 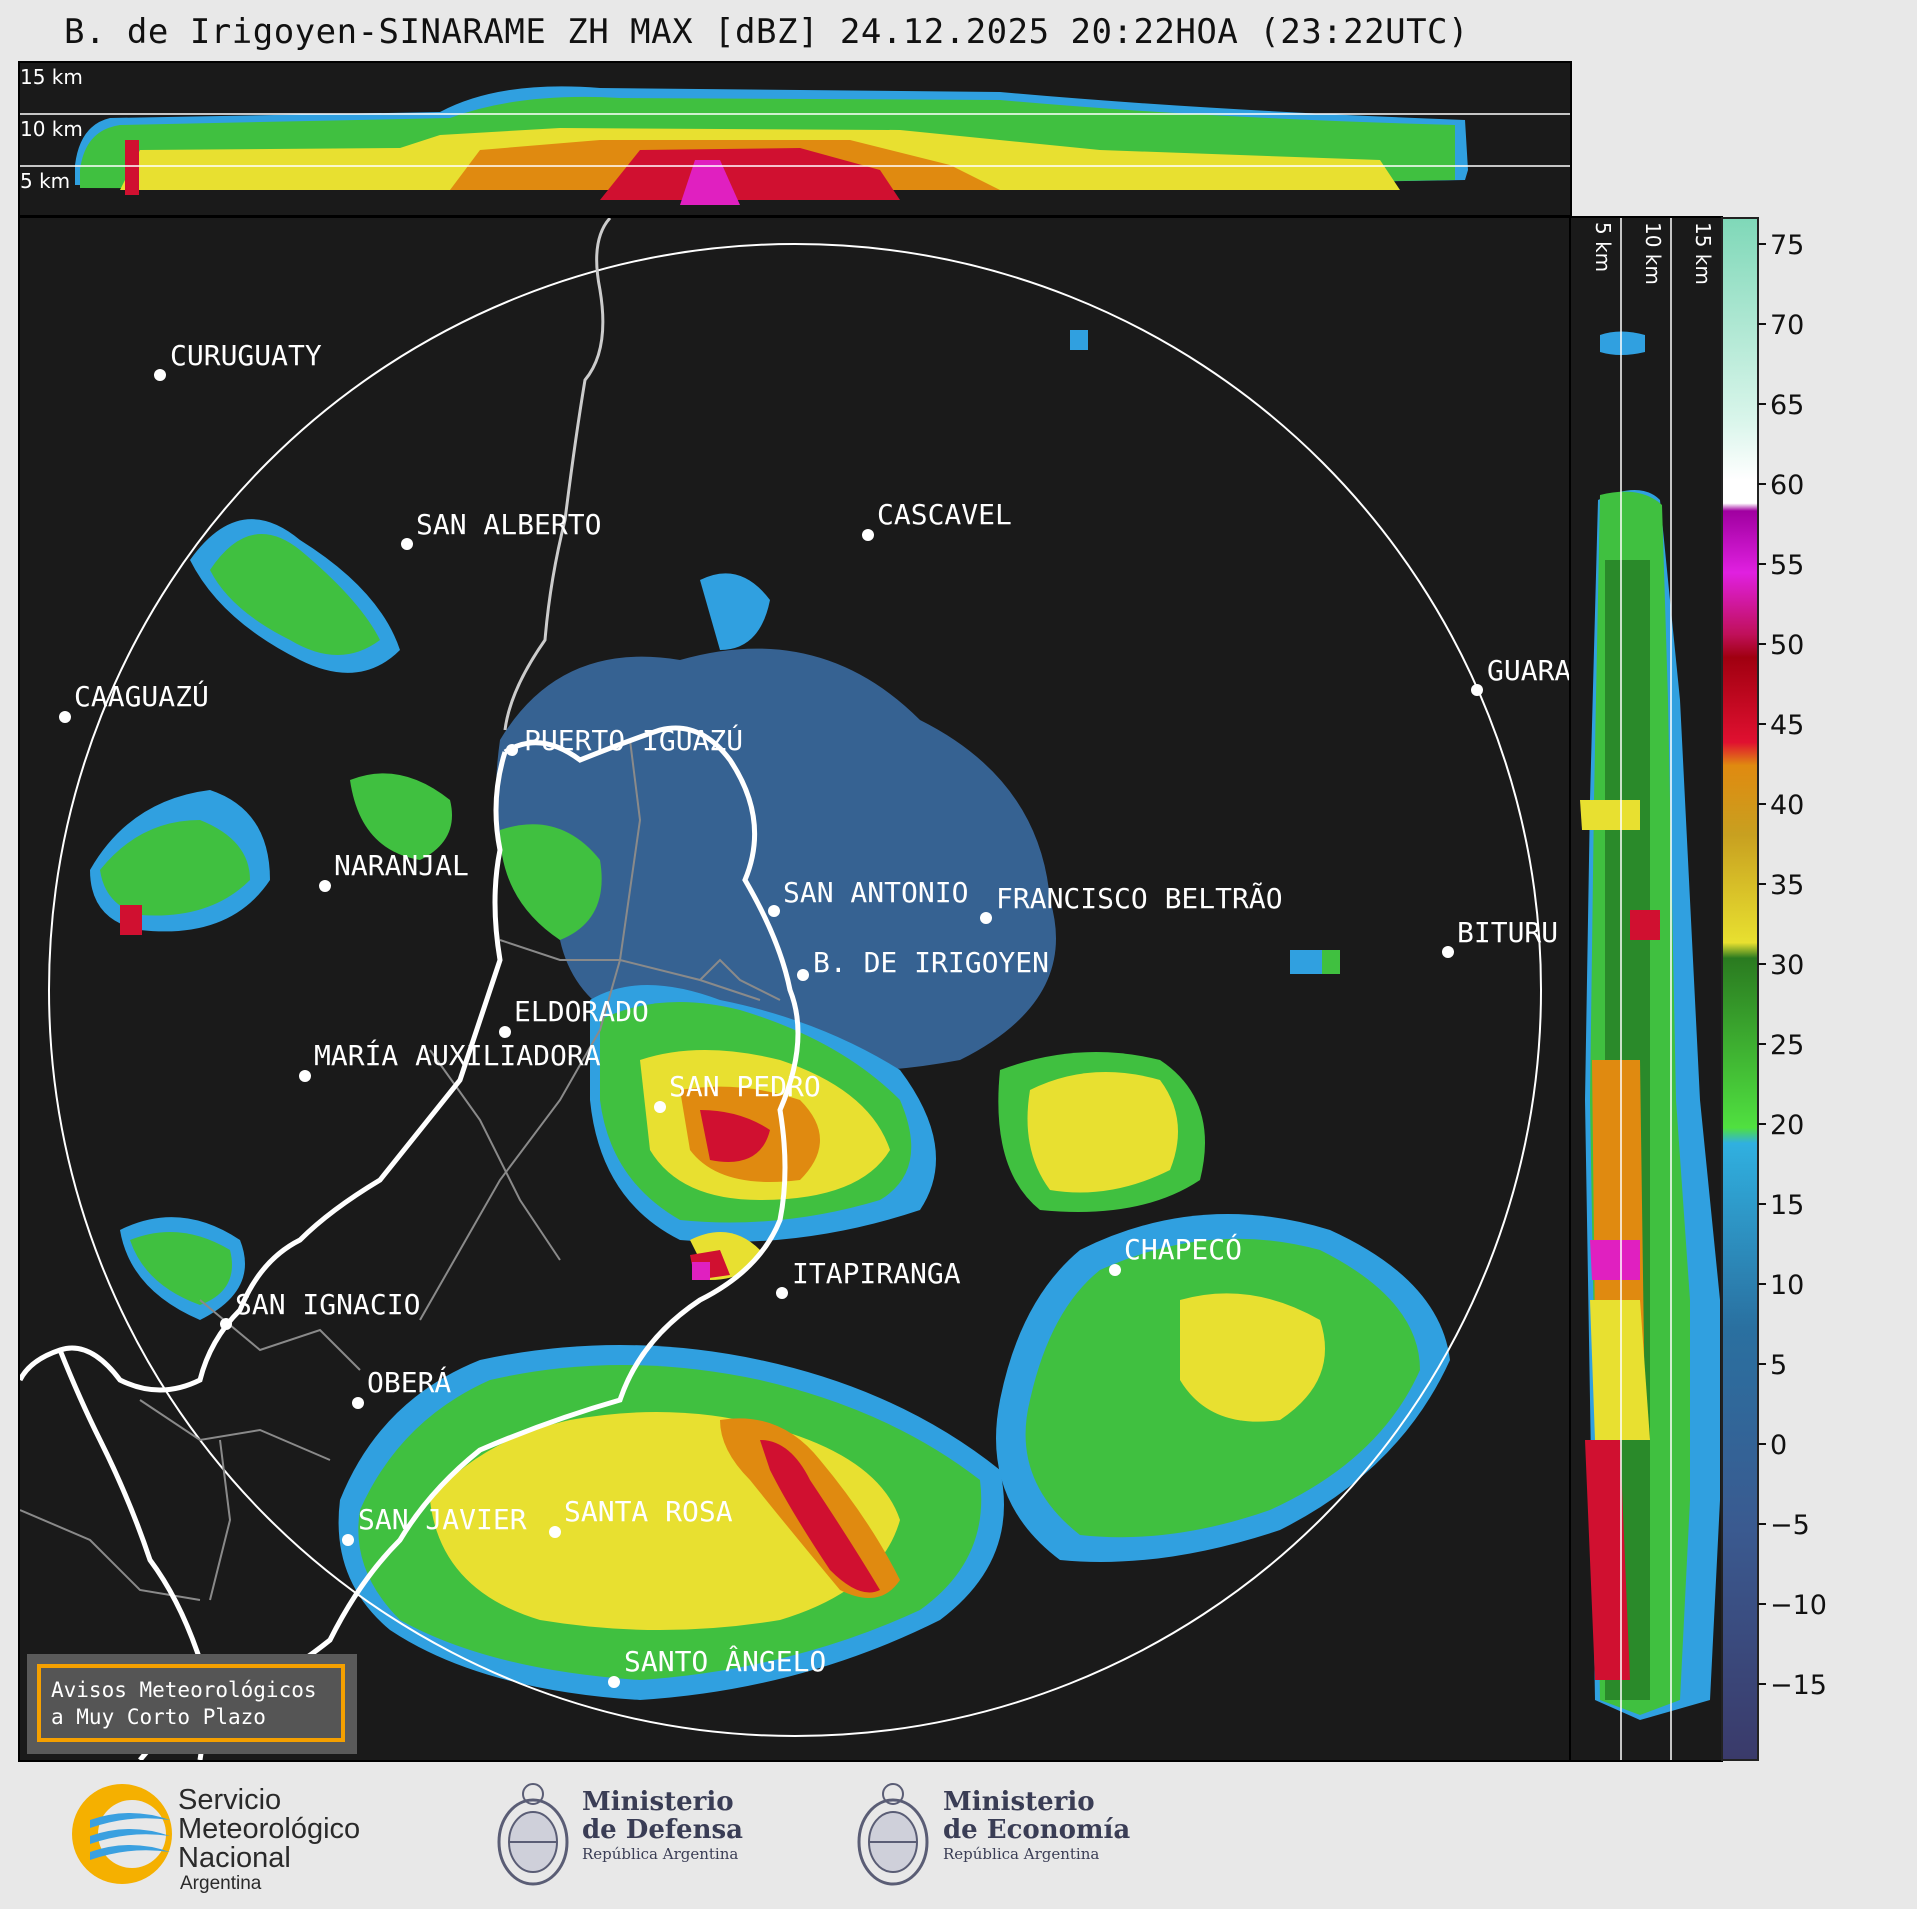 I want to click on city-bituru: BITURU, so click(x=1500, y=937).